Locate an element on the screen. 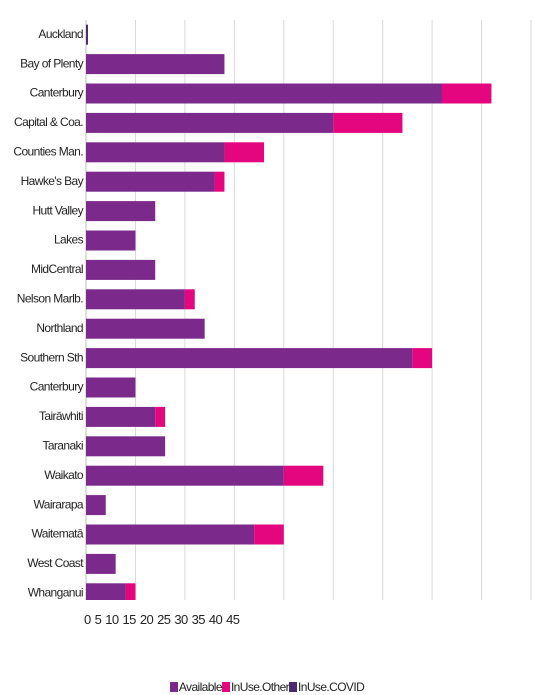  y-tick-label: Auckland is located at coordinates (60, 34).